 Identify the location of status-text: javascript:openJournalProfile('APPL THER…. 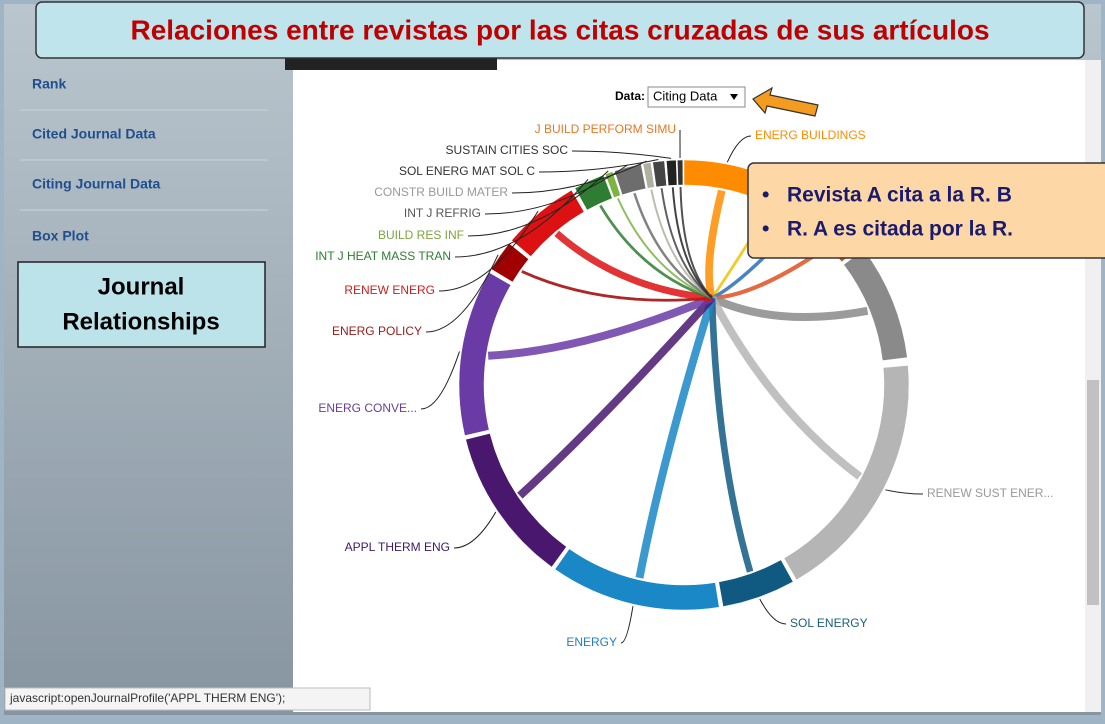
(147, 698).